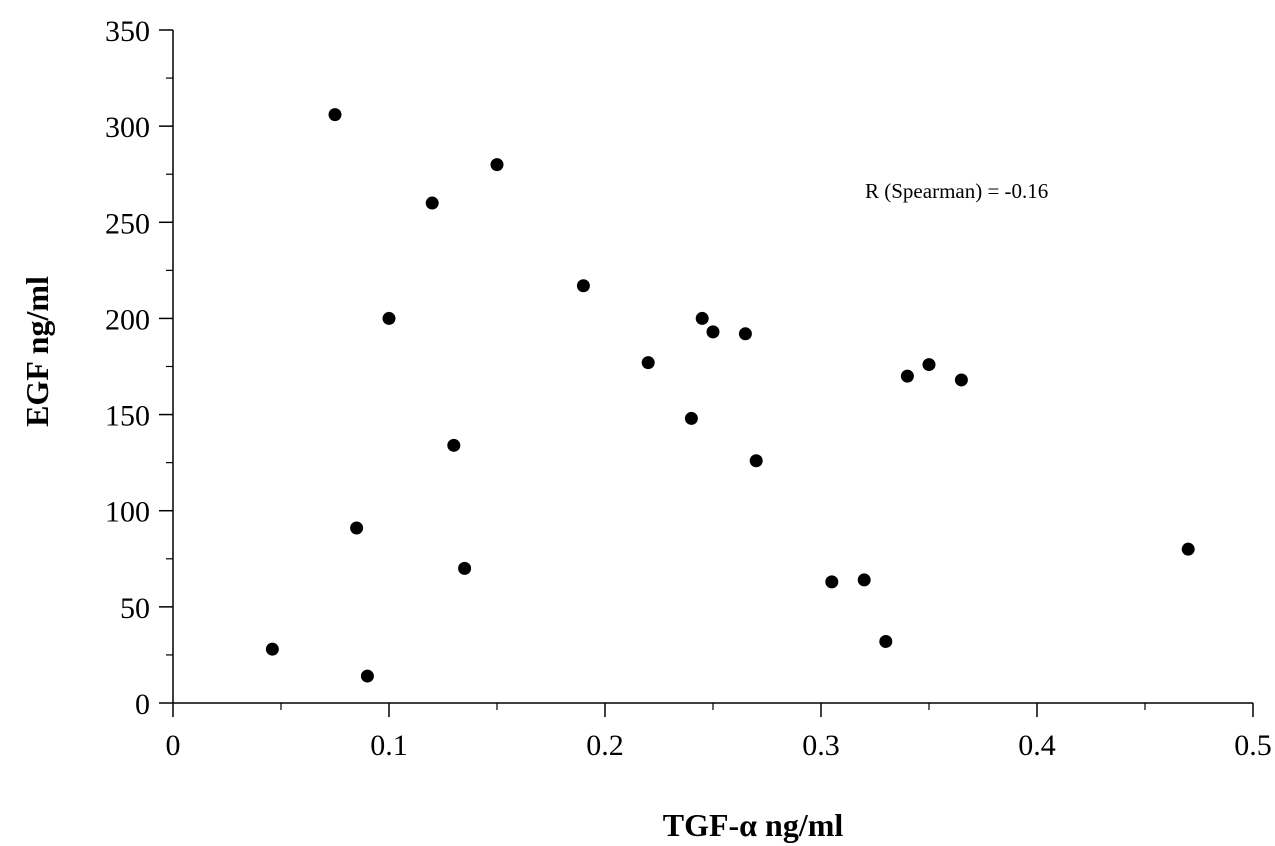 This screenshot has height=846, width=1275. What do you see at coordinates (173, 745) in the screenshot?
I see `x-tick-label: 0` at bounding box center [173, 745].